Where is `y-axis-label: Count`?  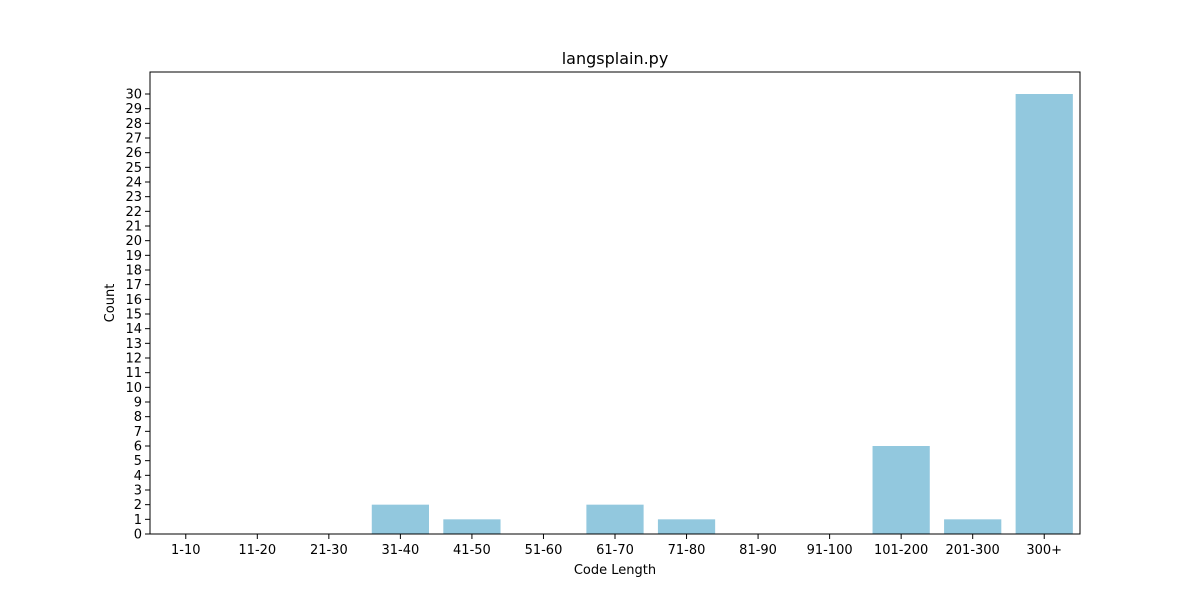 y-axis-label: Count is located at coordinates (110, 303).